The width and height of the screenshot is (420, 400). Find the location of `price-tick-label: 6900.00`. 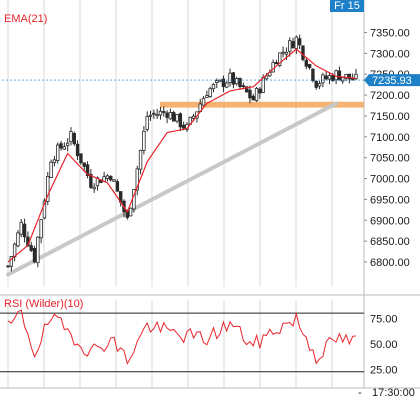

price-tick-label: 6900.00 is located at coordinates (390, 221).